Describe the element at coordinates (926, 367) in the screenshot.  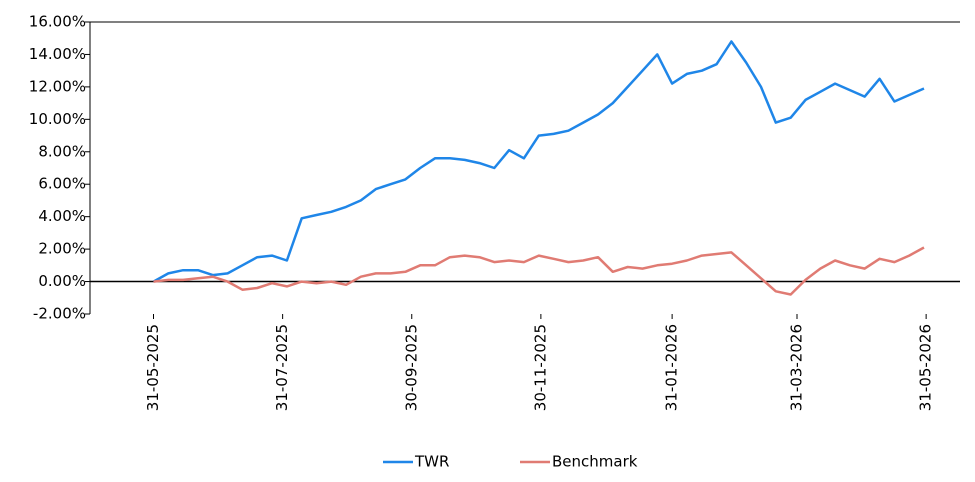
I see `x-tick-label: 31-05-2026` at that location.